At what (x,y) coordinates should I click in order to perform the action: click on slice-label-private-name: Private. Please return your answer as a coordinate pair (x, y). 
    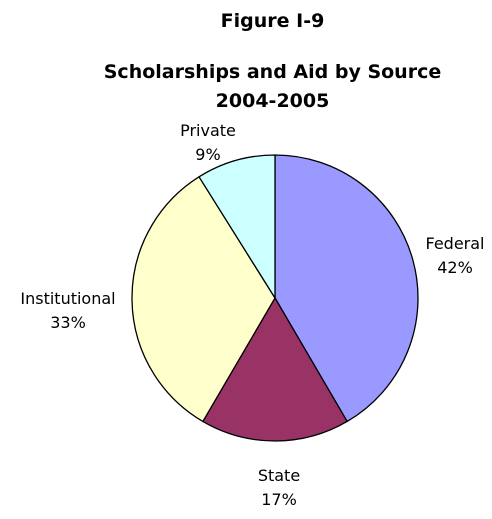
    Looking at the image, I should click on (208, 130).